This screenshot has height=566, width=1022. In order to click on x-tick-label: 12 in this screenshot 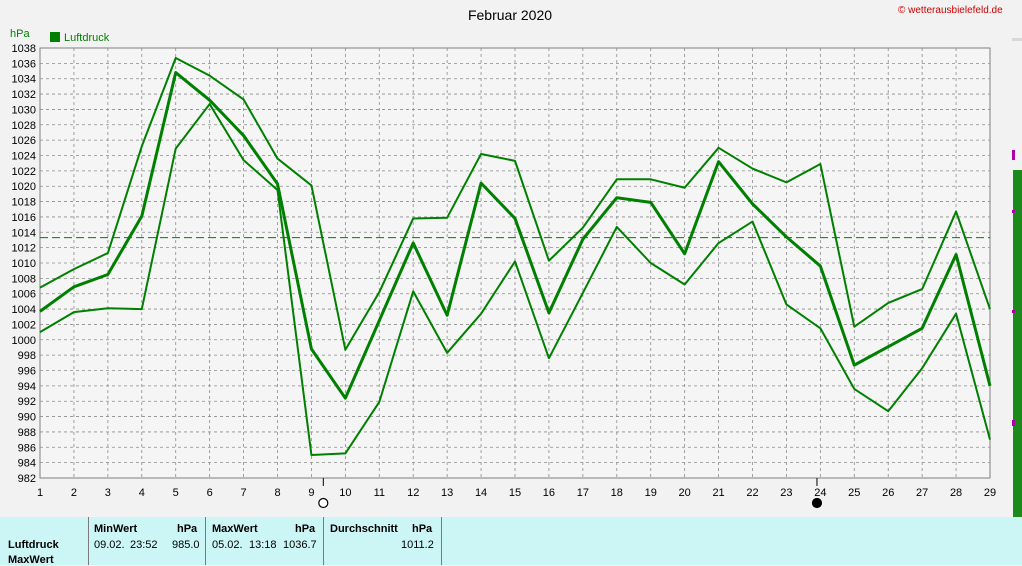, I will do `click(413, 493)`.